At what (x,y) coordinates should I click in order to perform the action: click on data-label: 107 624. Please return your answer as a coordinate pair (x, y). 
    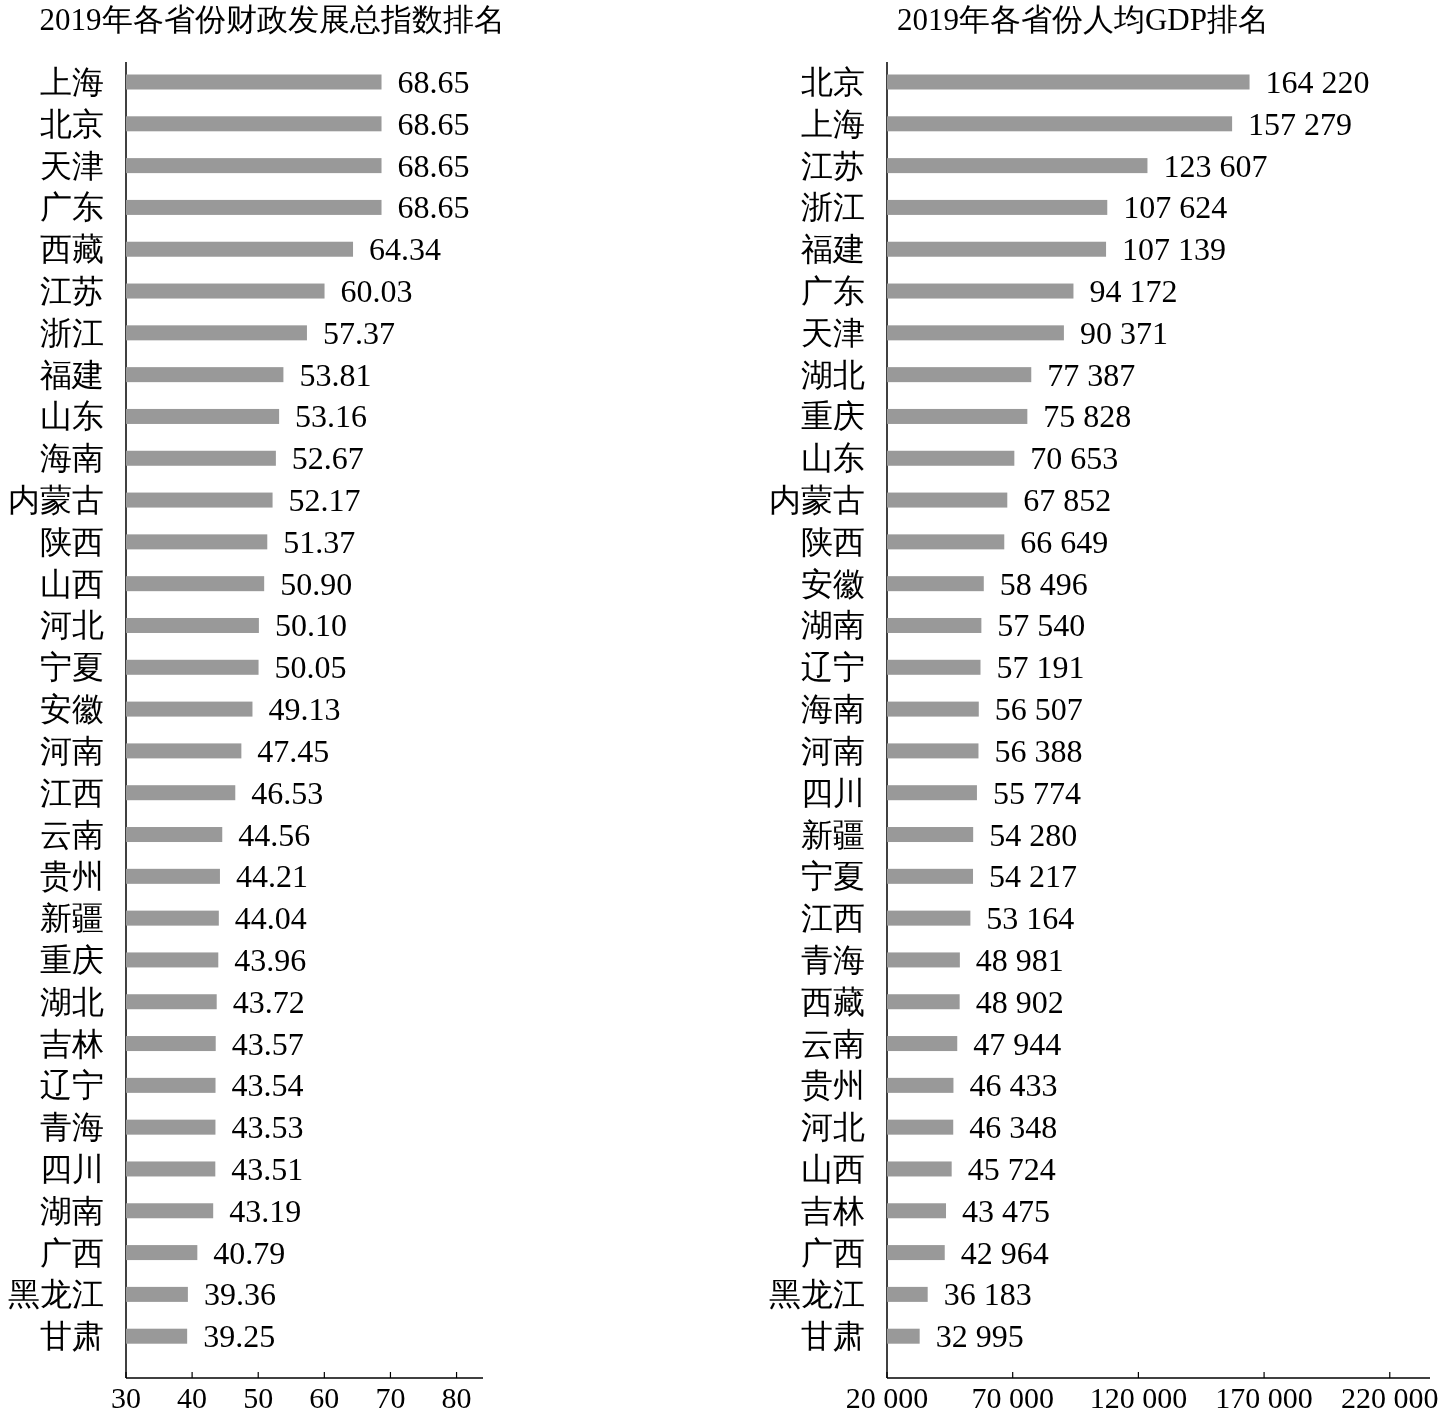
    Looking at the image, I should click on (1175, 207).